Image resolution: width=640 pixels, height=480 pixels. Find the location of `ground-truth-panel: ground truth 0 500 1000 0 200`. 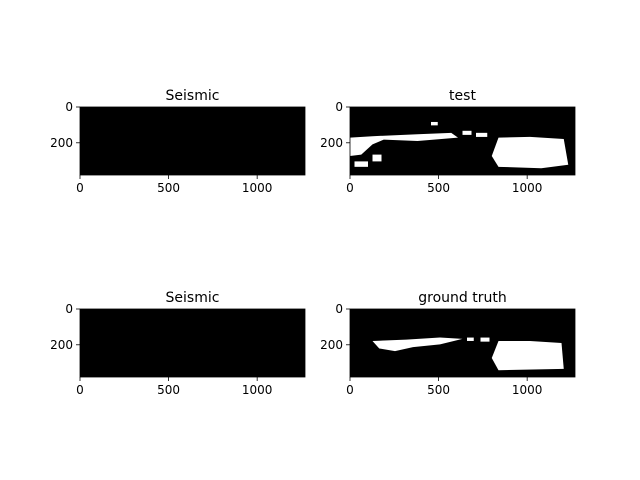

ground-truth-panel: ground truth 0 500 1000 0 200 is located at coordinates (448, 343).